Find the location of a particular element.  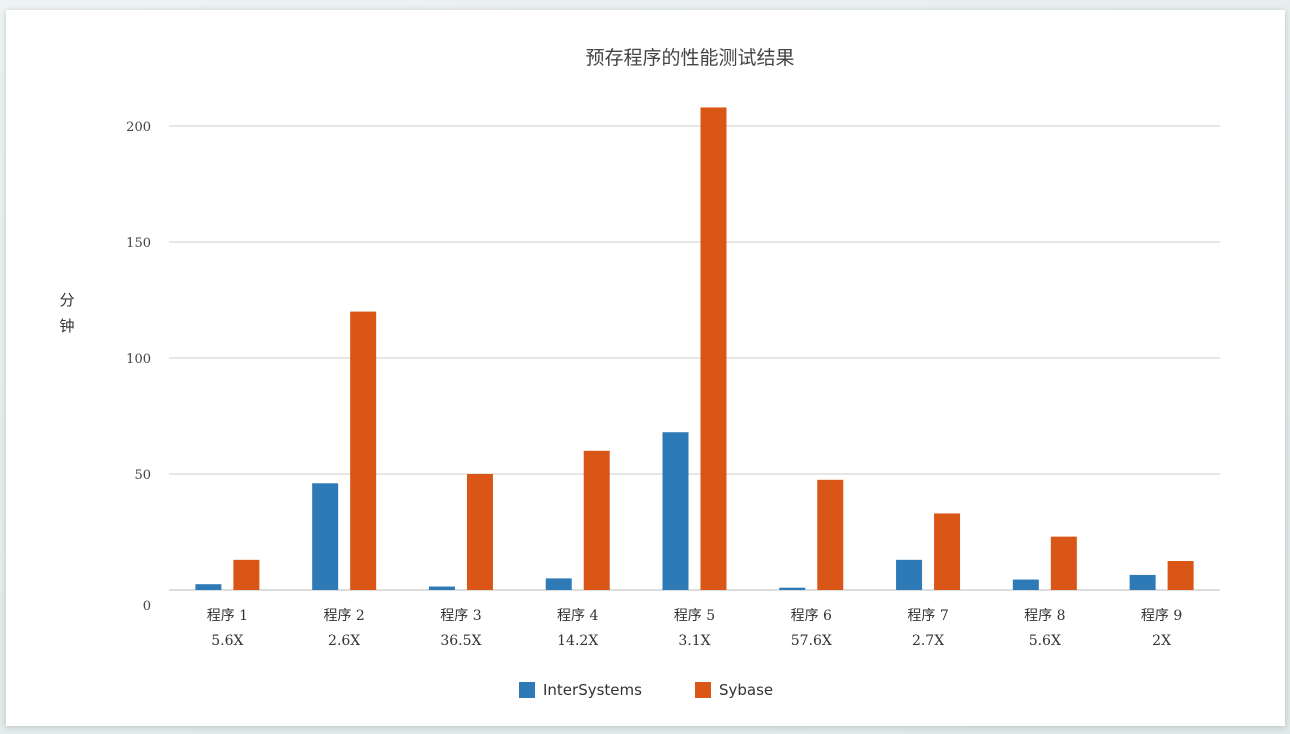

x-category-label: 程序 7 is located at coordinates (927, 616).